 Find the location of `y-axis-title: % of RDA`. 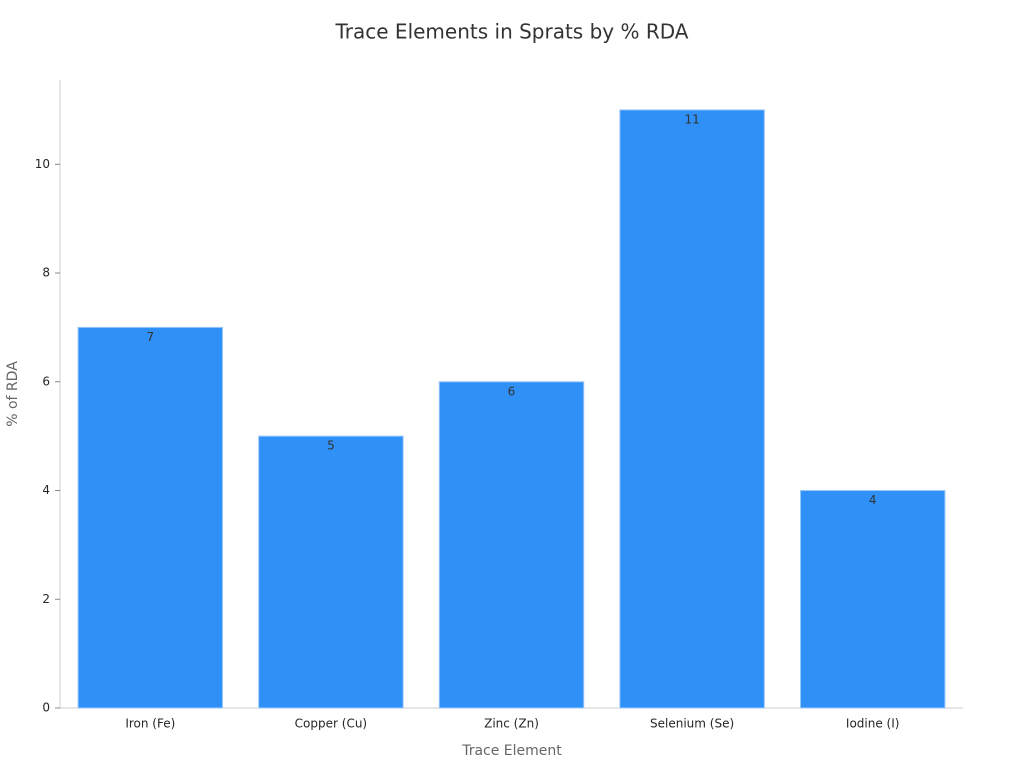

y-axis-title: % of RDA is located at coordinates (13, 394).